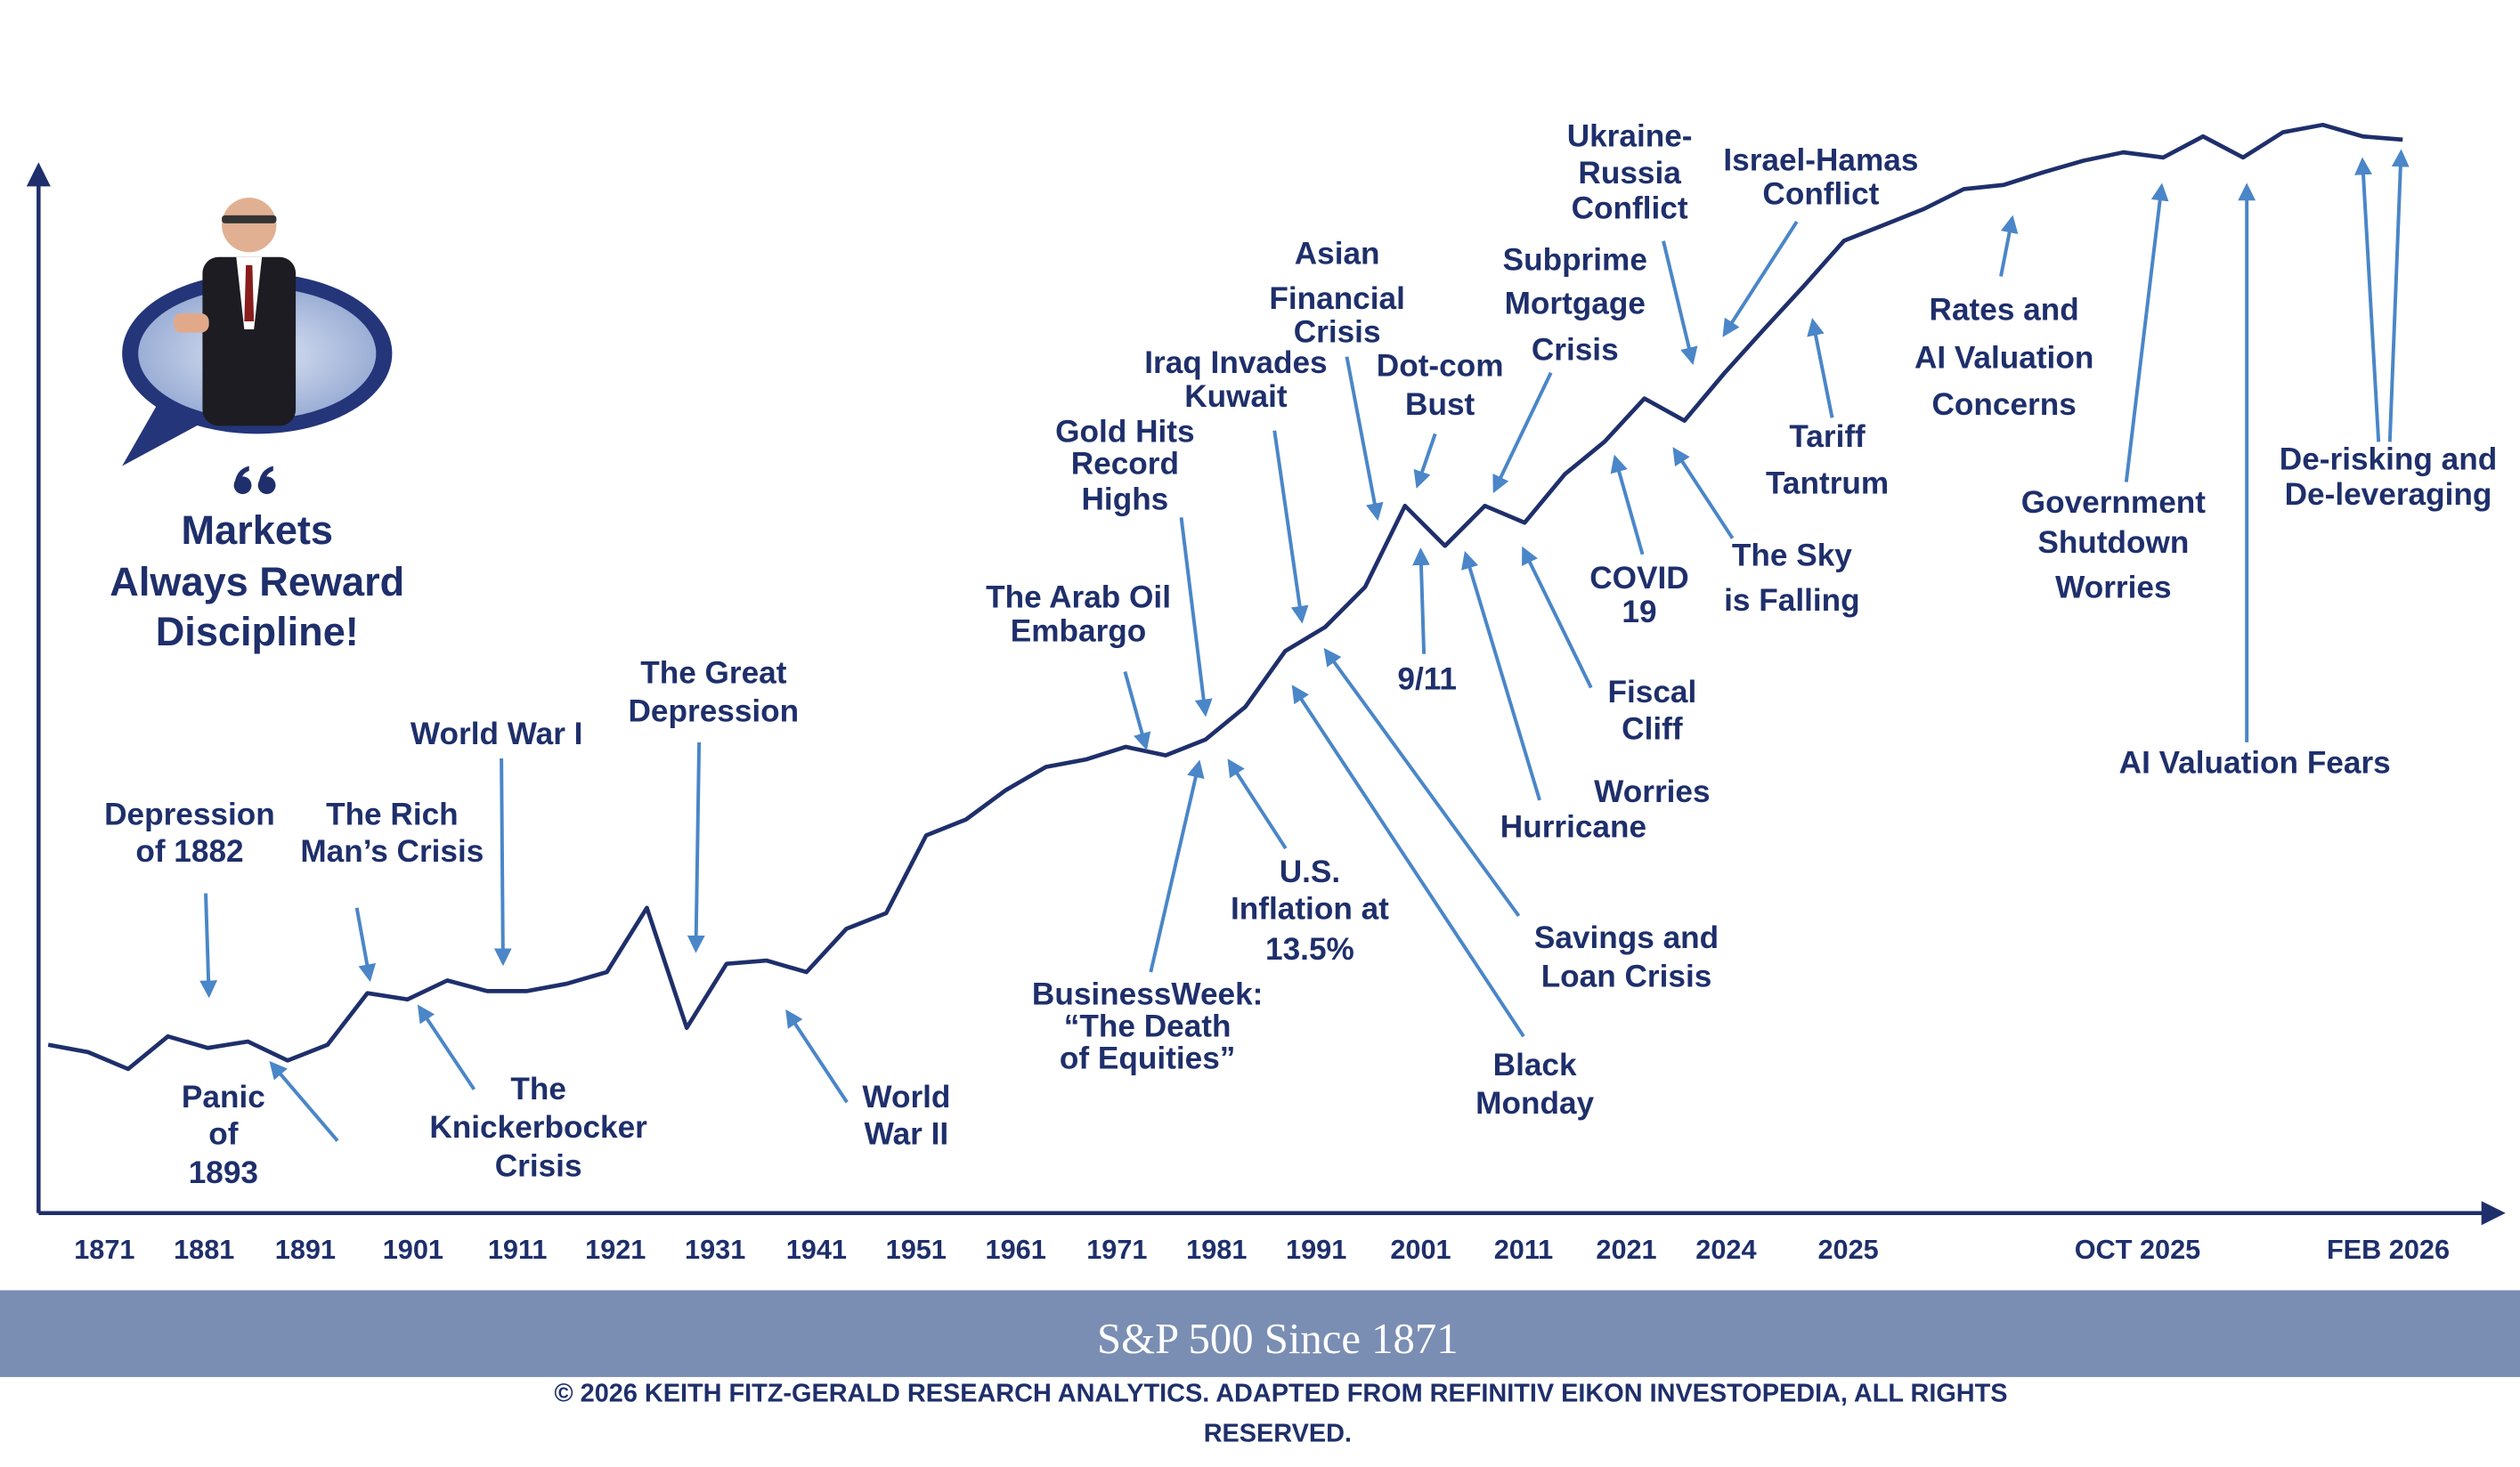 Image resolution: width=2520 pixels, height=1467 pixels. What do you see at coordinates (1629, 173) in the screenshot?
I see `annotation: Russia` at bounding box center [1629, 173].